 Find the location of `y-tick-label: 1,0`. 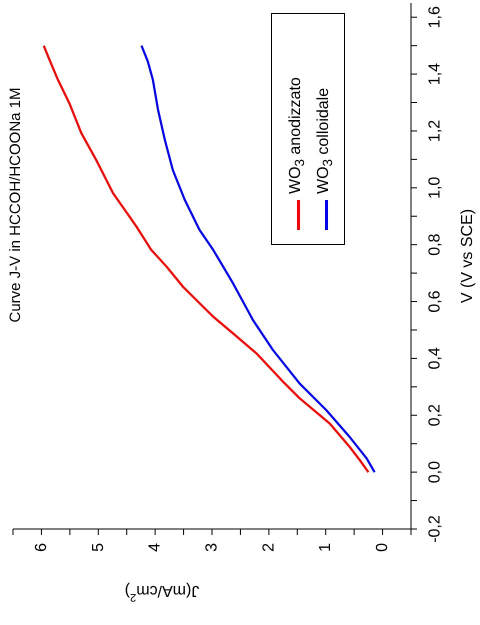

y-tick-label: 1,0 is located at coordinates (435, 187).